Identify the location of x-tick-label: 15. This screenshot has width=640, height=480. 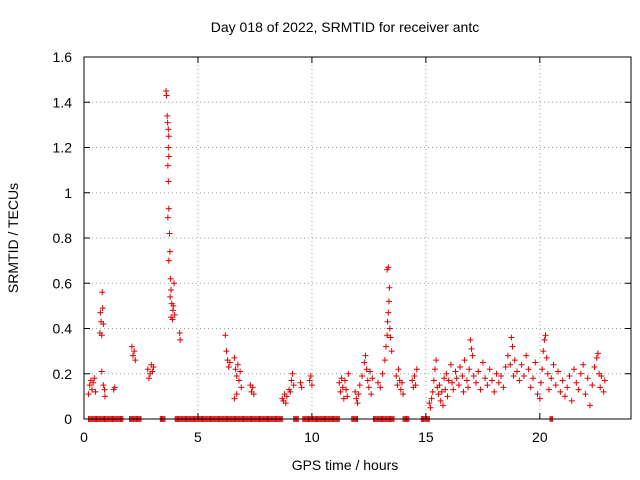
(426, 437).